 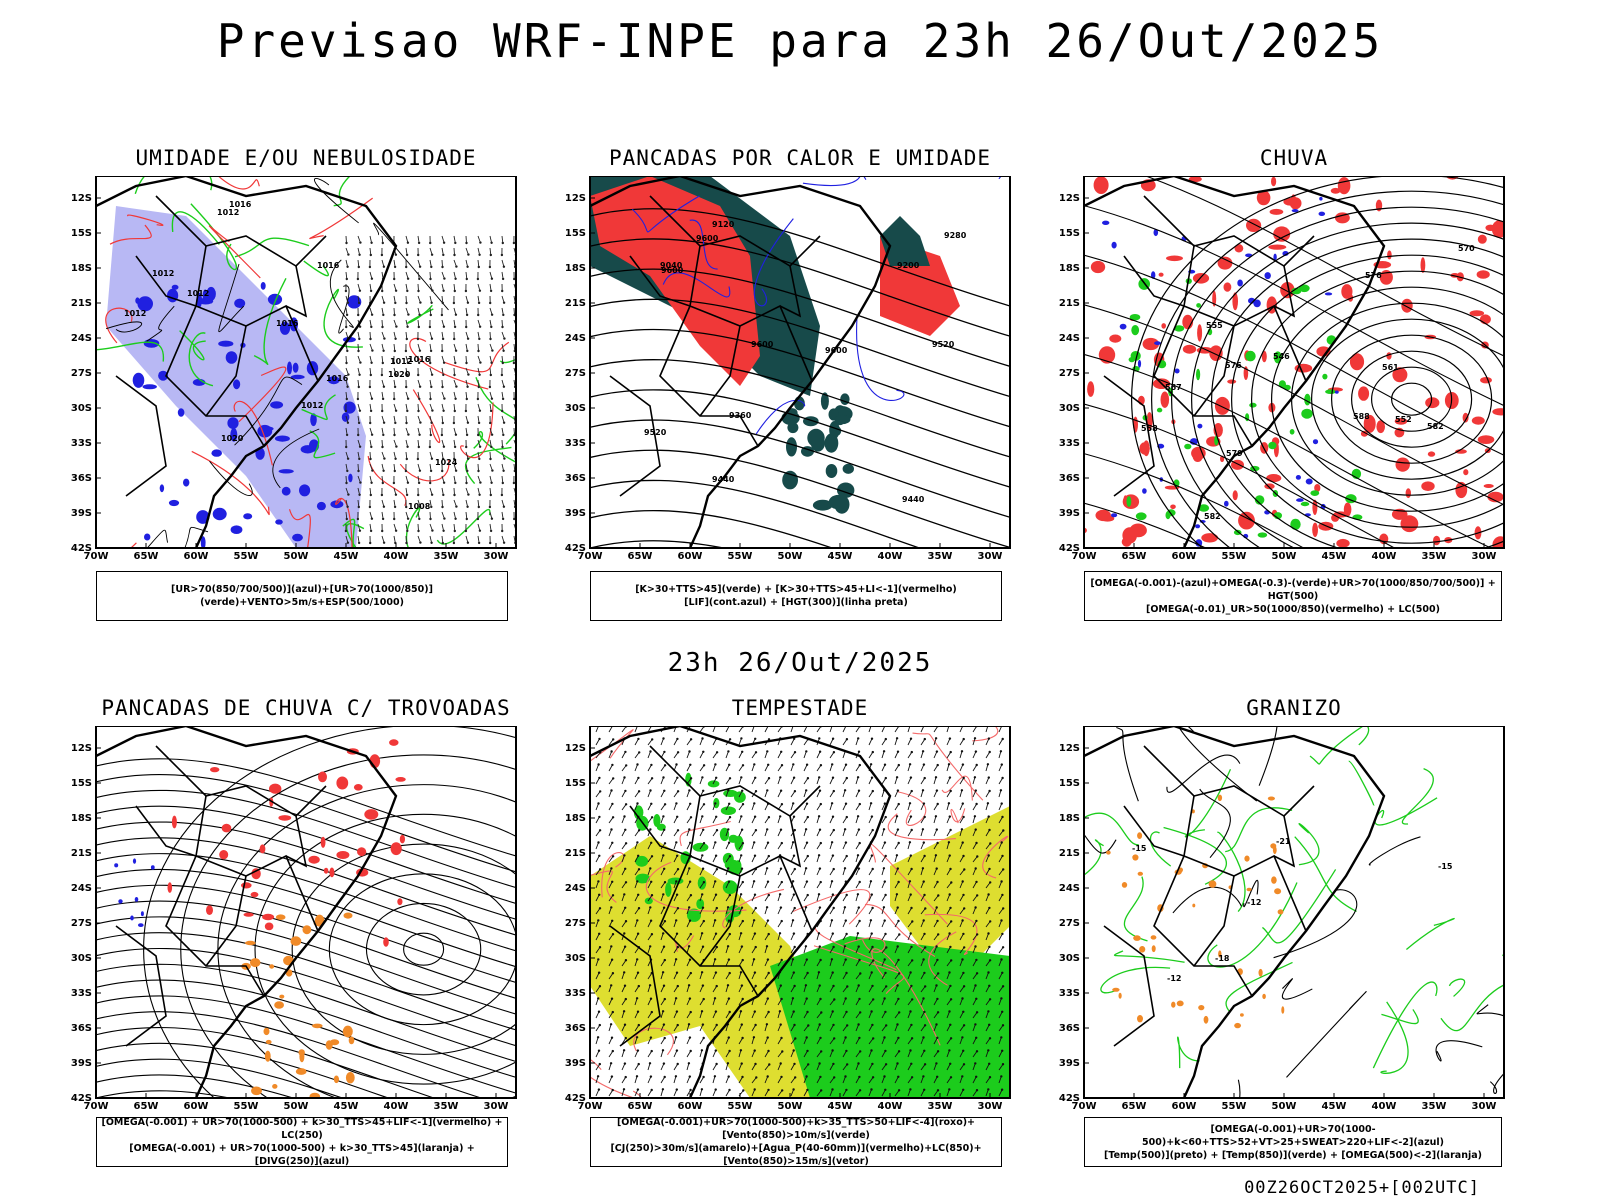 I want to click on water-red-contour, so click(x=653, y=1041).